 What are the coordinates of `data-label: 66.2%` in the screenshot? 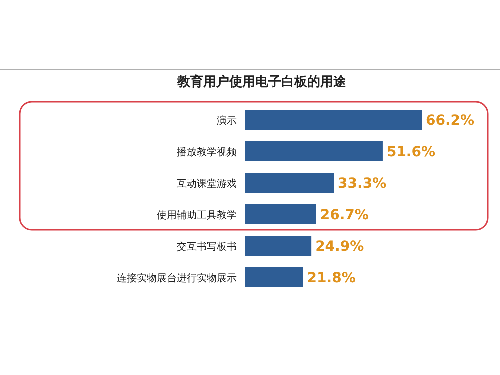 It's located at (450, 121).